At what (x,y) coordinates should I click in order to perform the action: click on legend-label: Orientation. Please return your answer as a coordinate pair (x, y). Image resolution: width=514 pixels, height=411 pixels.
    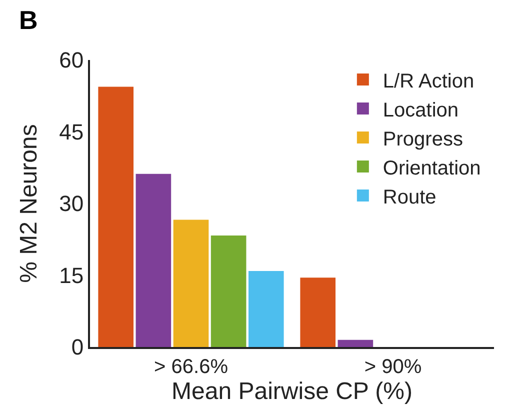
    Looking at the image, I should click on (431, 168).